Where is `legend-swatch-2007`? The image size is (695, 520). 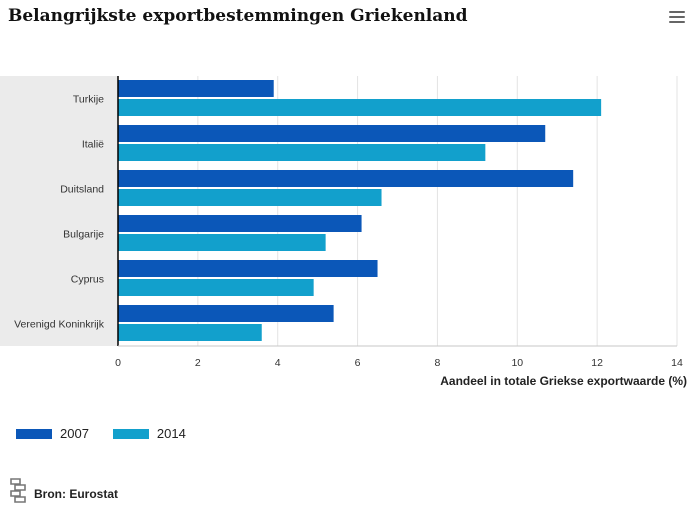
legend-swatch-2007 is located at coordinates (34, 433).